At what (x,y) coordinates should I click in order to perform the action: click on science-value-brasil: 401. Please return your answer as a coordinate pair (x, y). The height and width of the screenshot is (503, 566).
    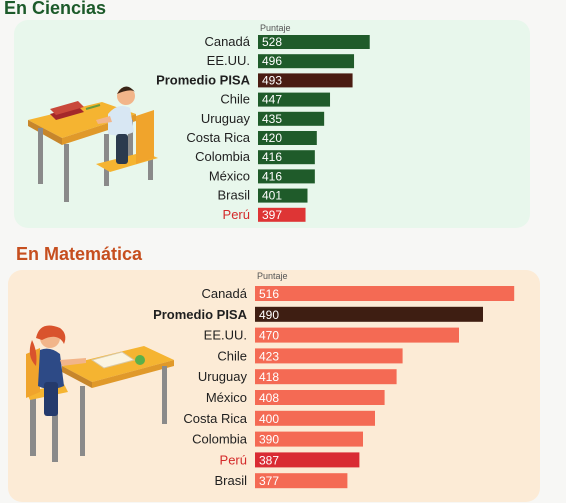
    Looking at the image, I should click on (272, 196).